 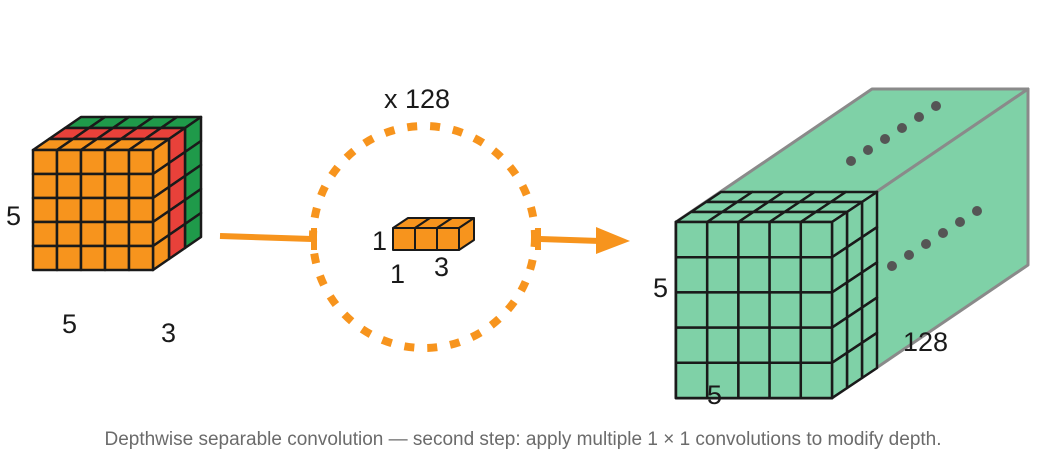 I want to click on input-depth-label: 3, so click(x=168, y=333).